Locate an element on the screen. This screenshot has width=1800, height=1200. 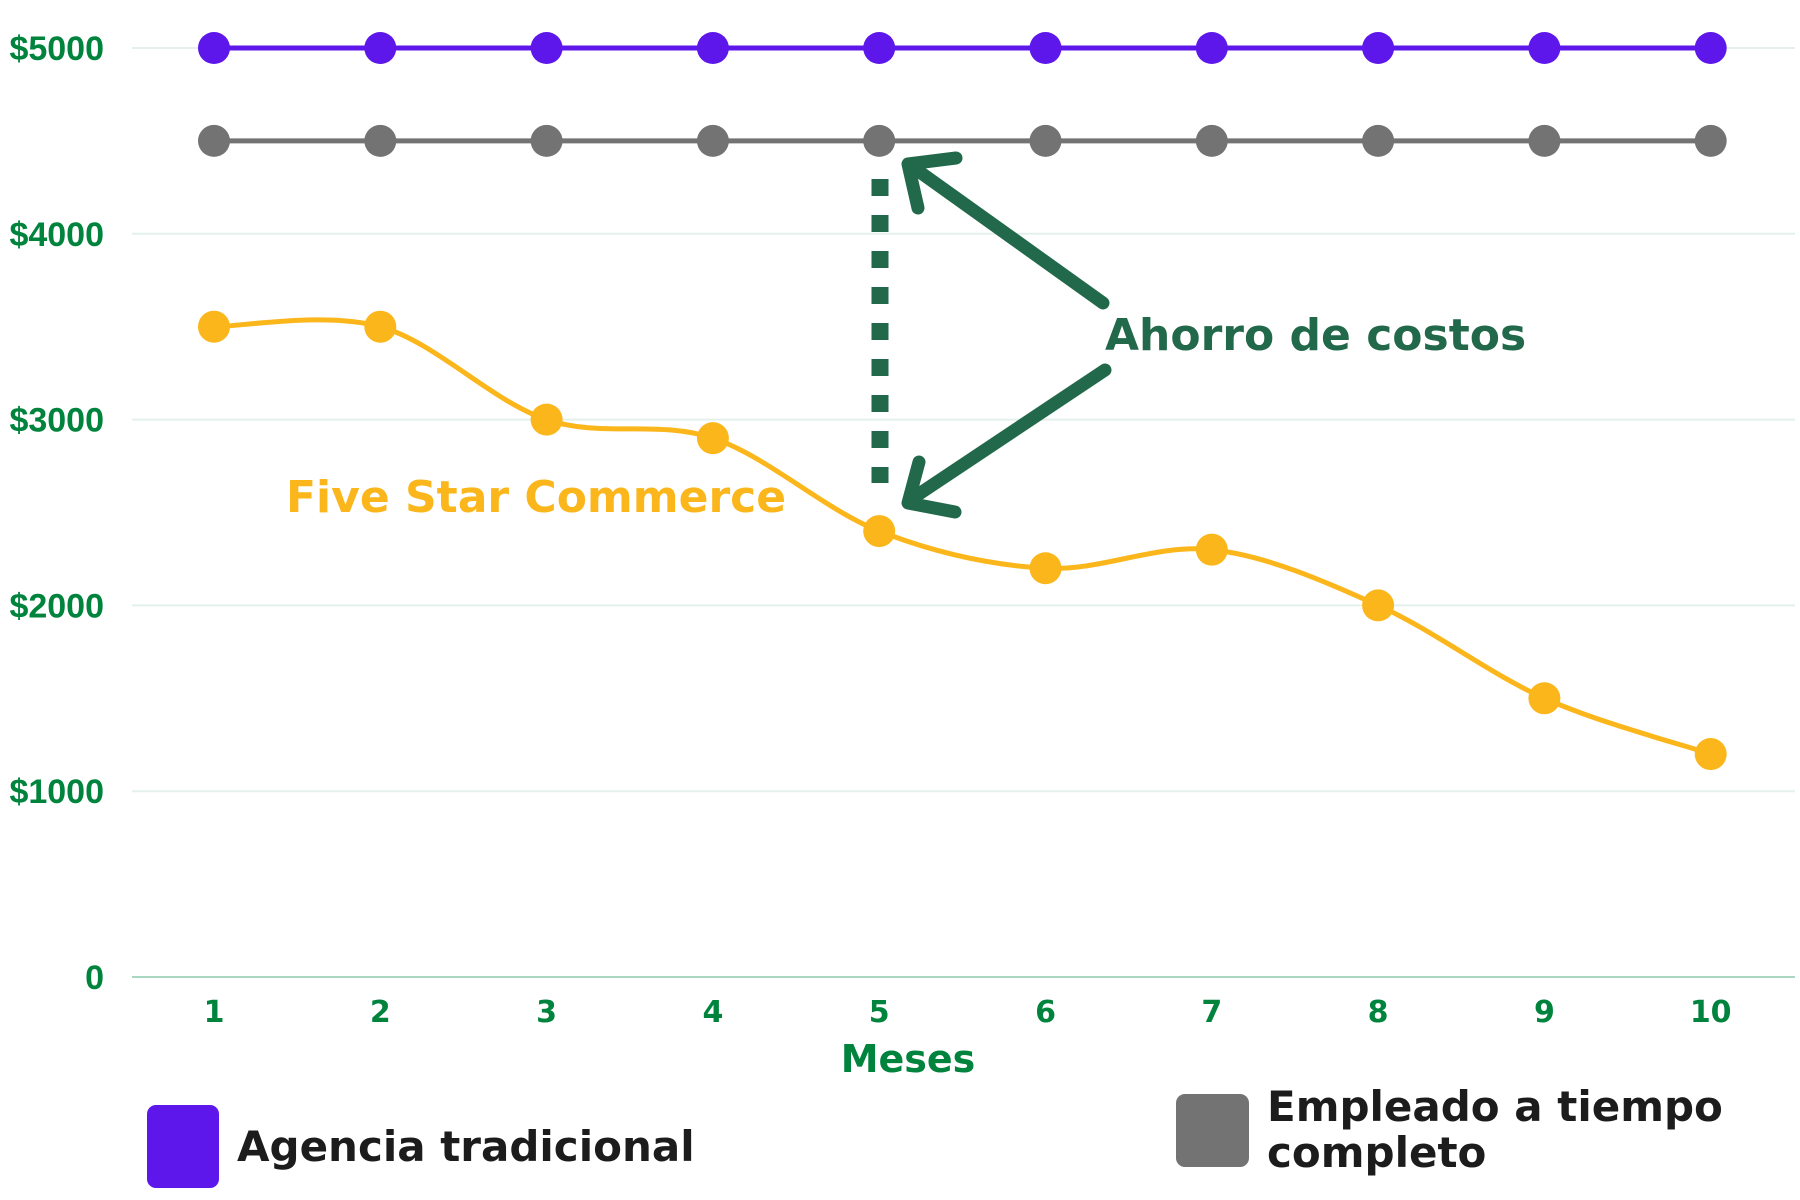
x-tick-label: 3 is located at coordinates (546, 1012).